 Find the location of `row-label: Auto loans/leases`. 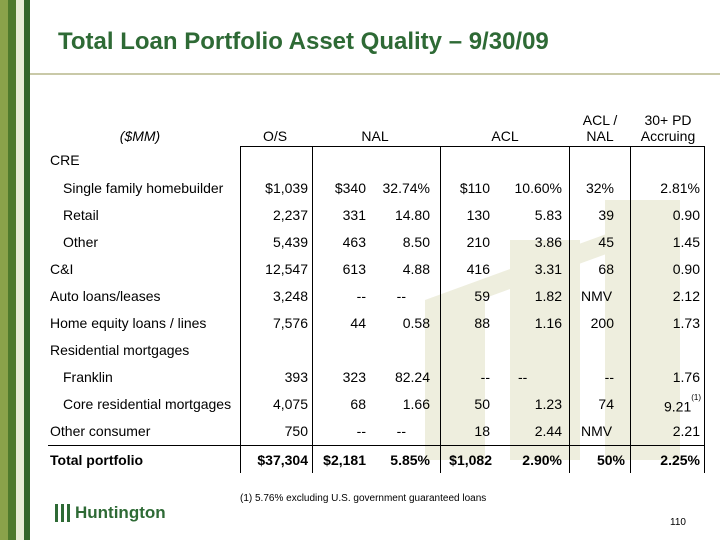

row-label: Auto loans/leases is located at coordinates (105, 296).